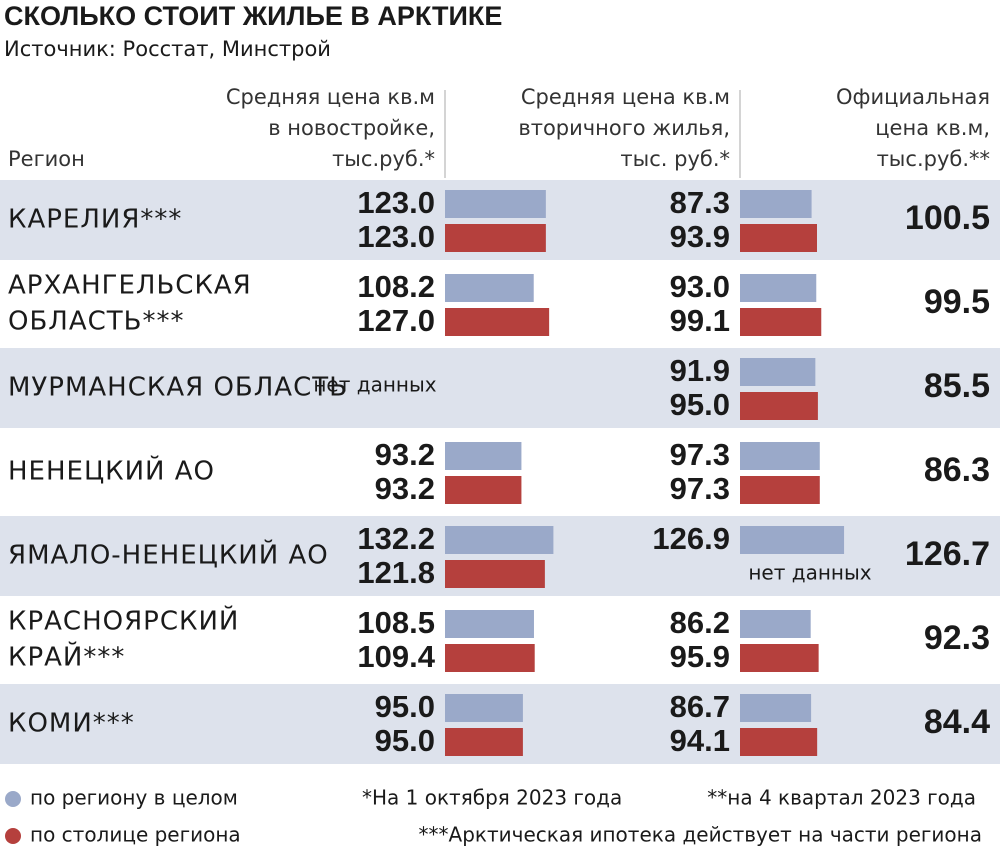 The height and width of the screenshot is (855, 1000). What do you see at coordinates (957, 386) in the screenshot?
I see `official-price: 85.5` at bounding box center [957, 386].